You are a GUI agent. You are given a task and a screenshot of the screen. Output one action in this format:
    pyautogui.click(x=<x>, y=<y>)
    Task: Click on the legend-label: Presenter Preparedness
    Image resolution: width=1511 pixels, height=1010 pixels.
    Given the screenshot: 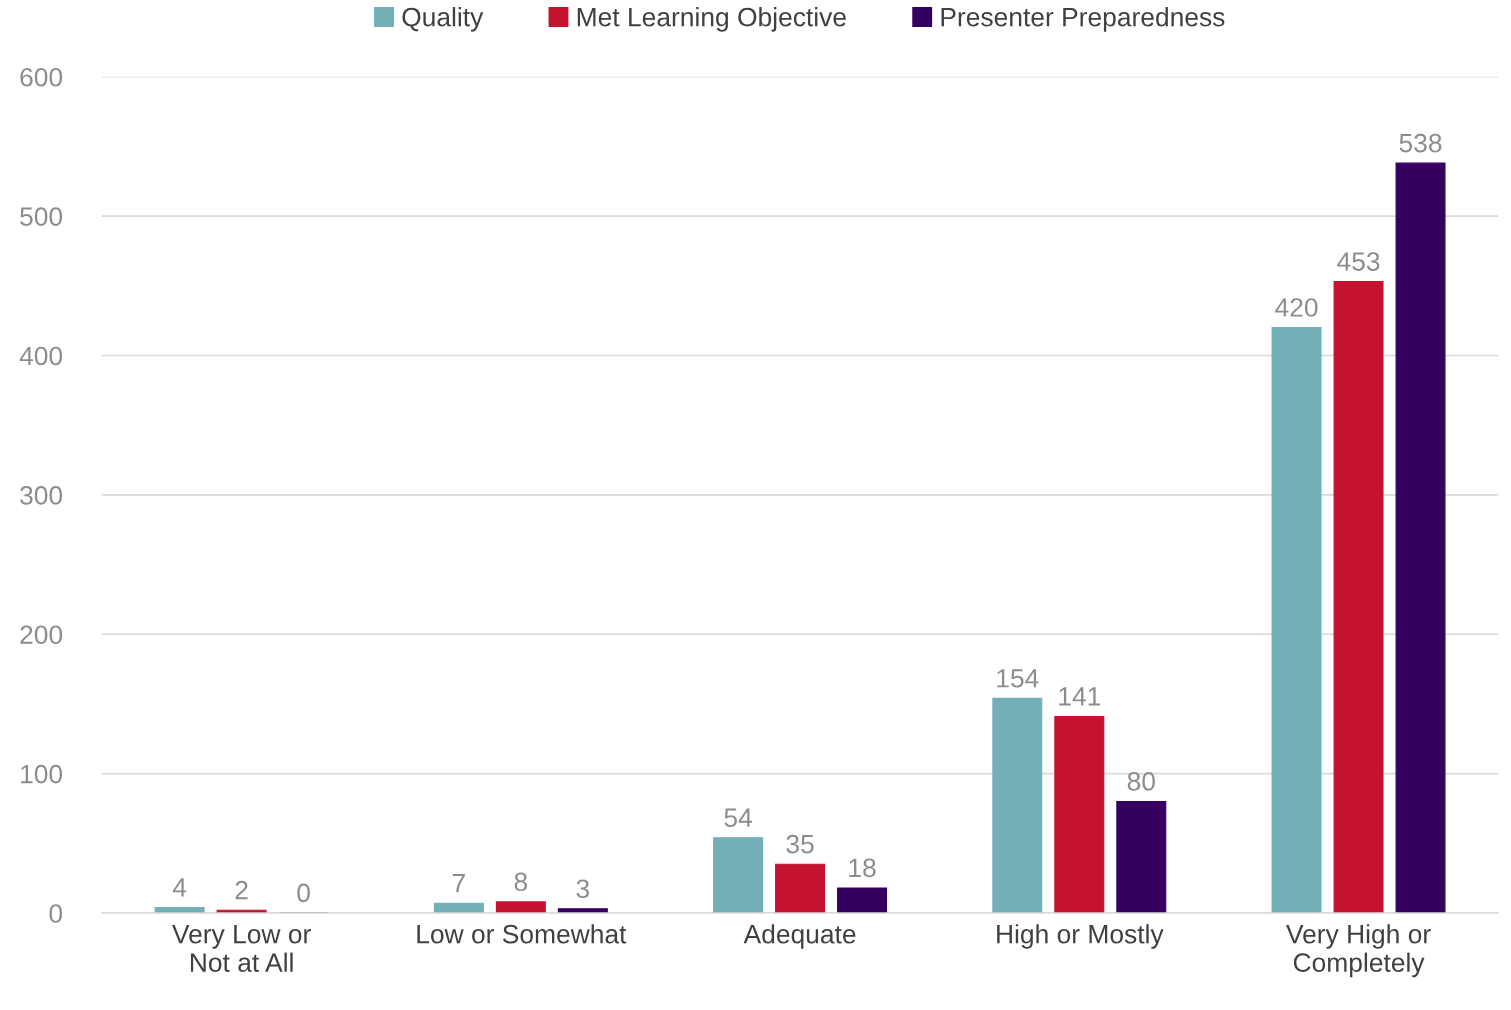 What is the action you would take?
    pyautogui.click(x=1083, y=19)
    